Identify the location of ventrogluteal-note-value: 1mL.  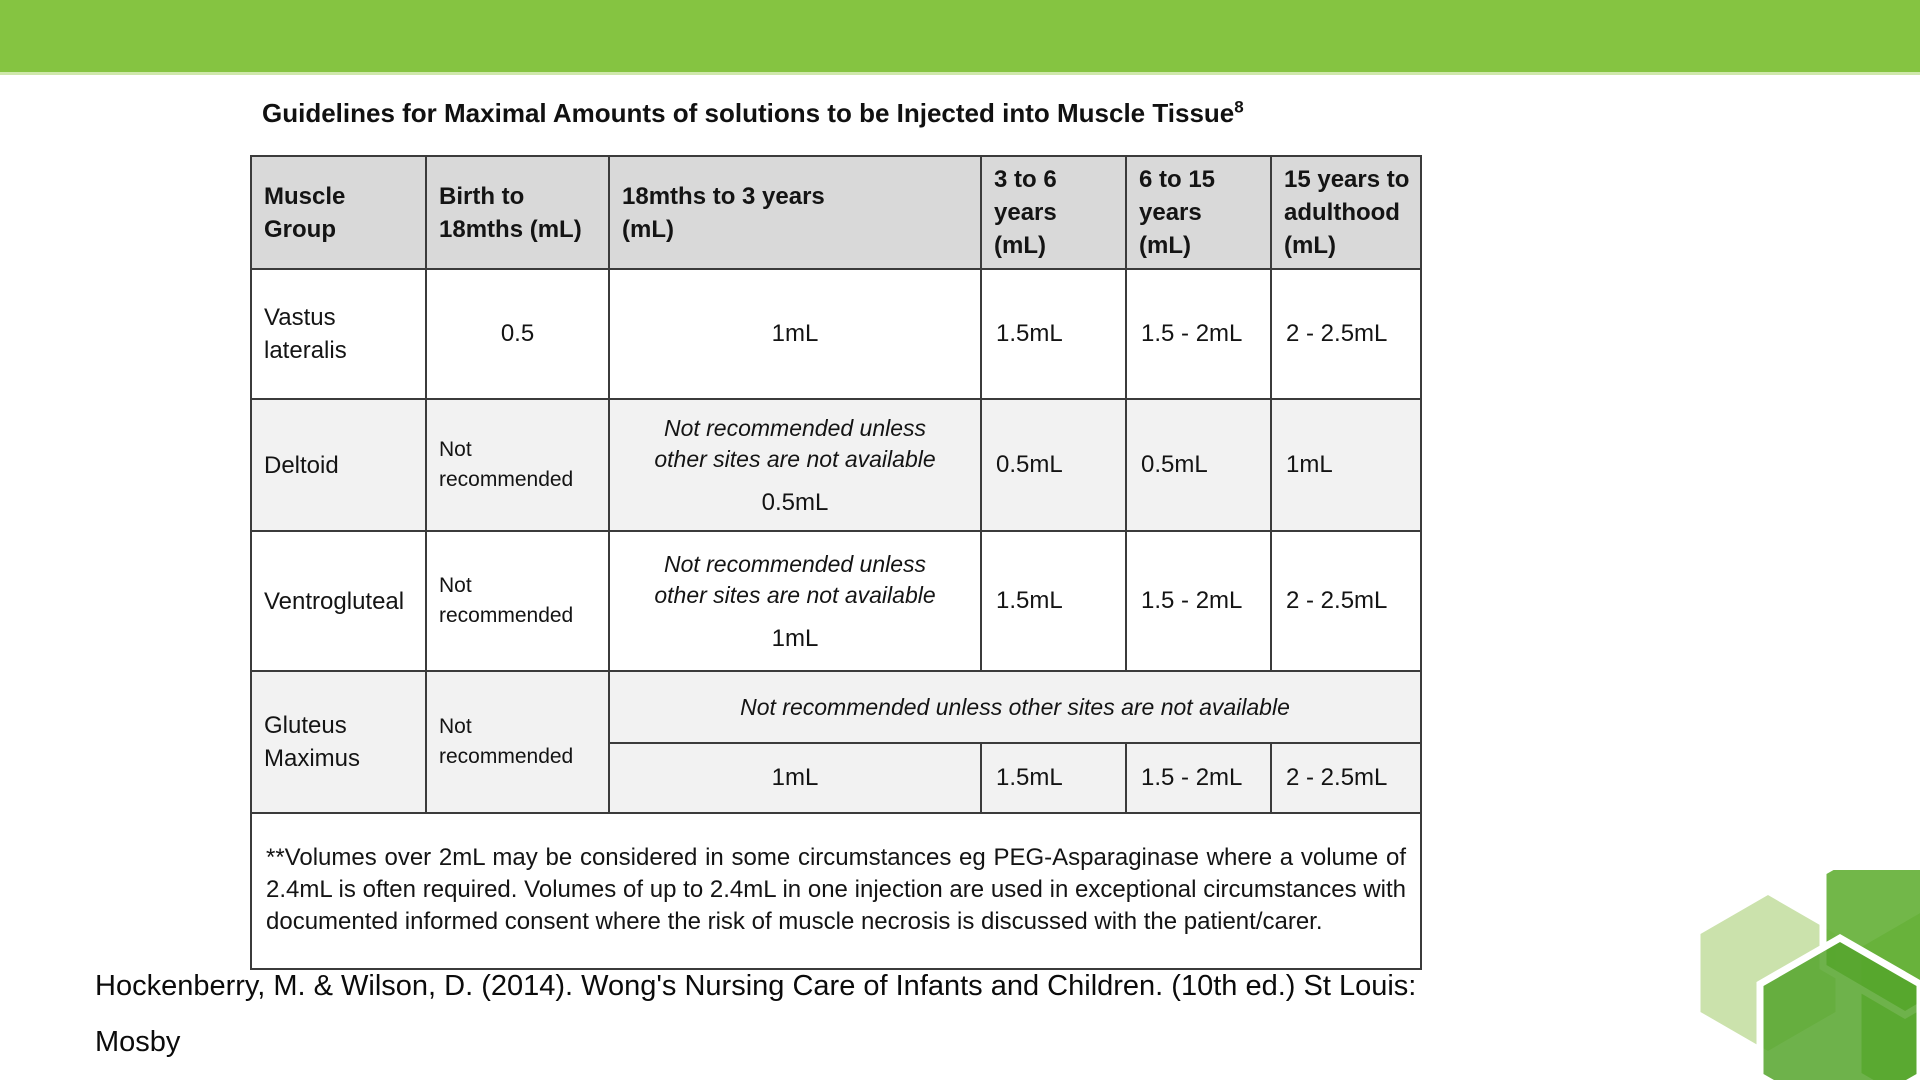
(795, 639).